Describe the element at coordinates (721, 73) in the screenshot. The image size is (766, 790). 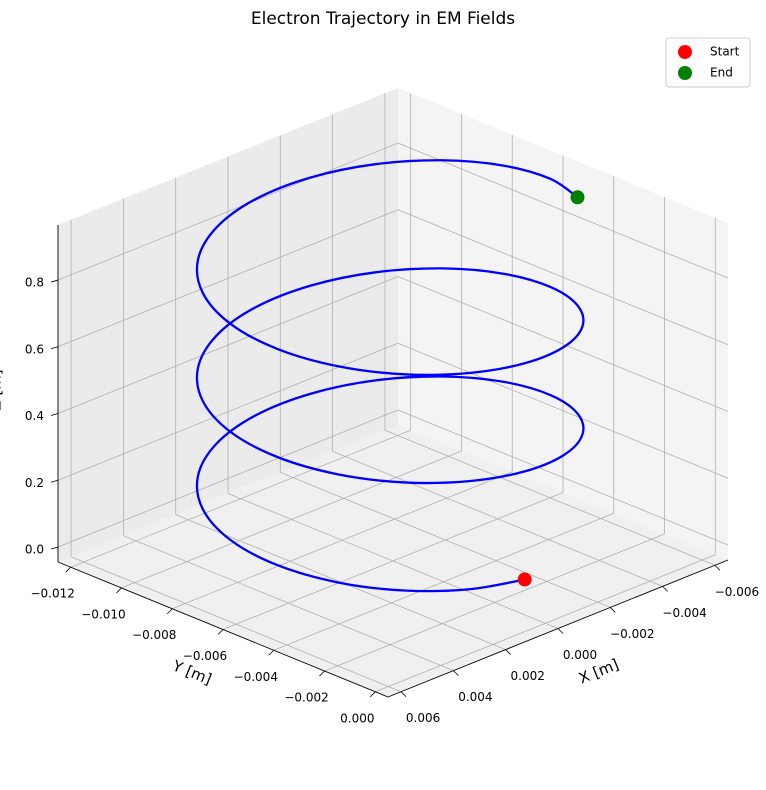
I see `legend-label: End` at that location.